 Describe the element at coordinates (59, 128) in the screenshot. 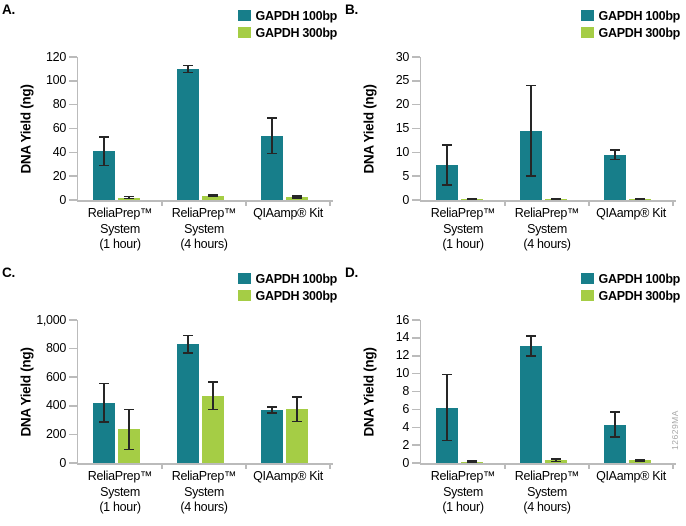

I see `y-tick-label: 60` at that location.